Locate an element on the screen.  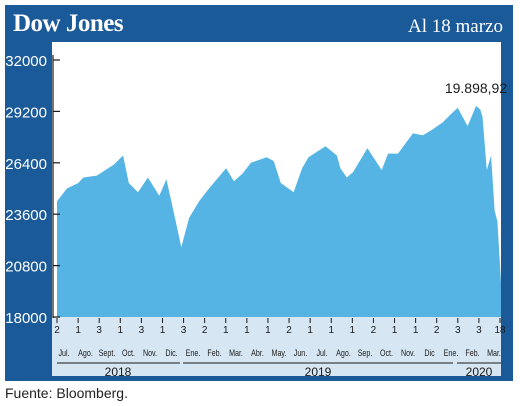
x-month-label: Jun. is located at coordinates (300, 352).